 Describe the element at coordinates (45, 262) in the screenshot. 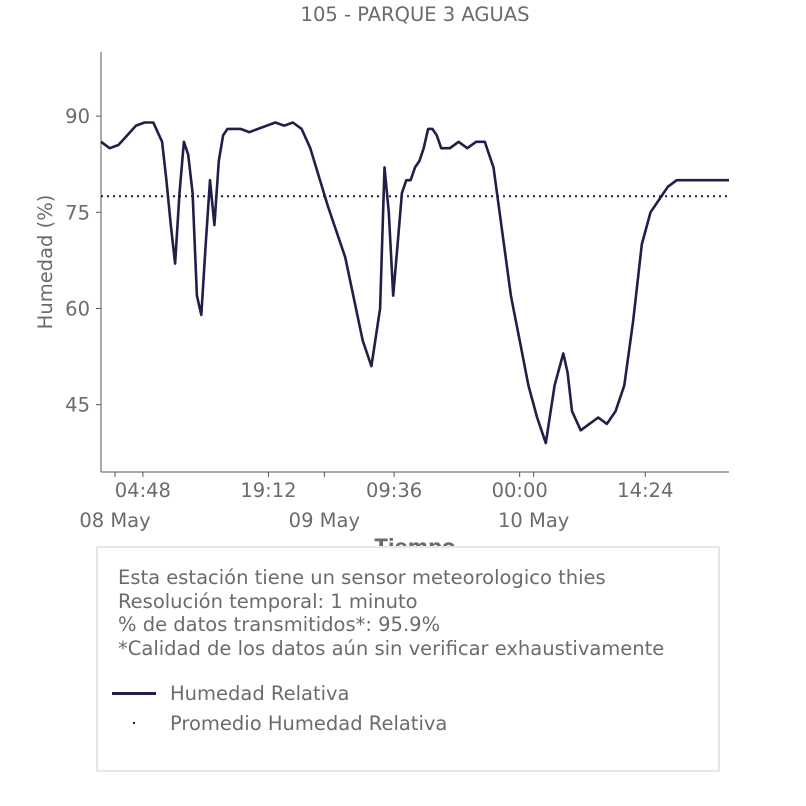

I see `y-axis-label: Humedad (%)` at that location.